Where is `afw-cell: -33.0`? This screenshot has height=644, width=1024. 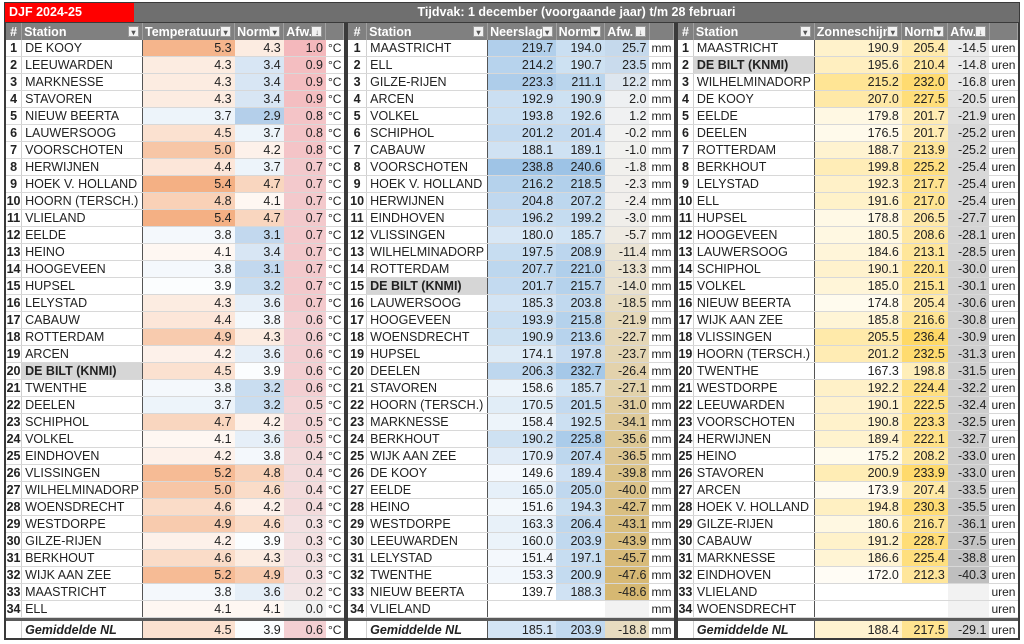 afw-cell: -33.0 is located at coordinates (968, 456).